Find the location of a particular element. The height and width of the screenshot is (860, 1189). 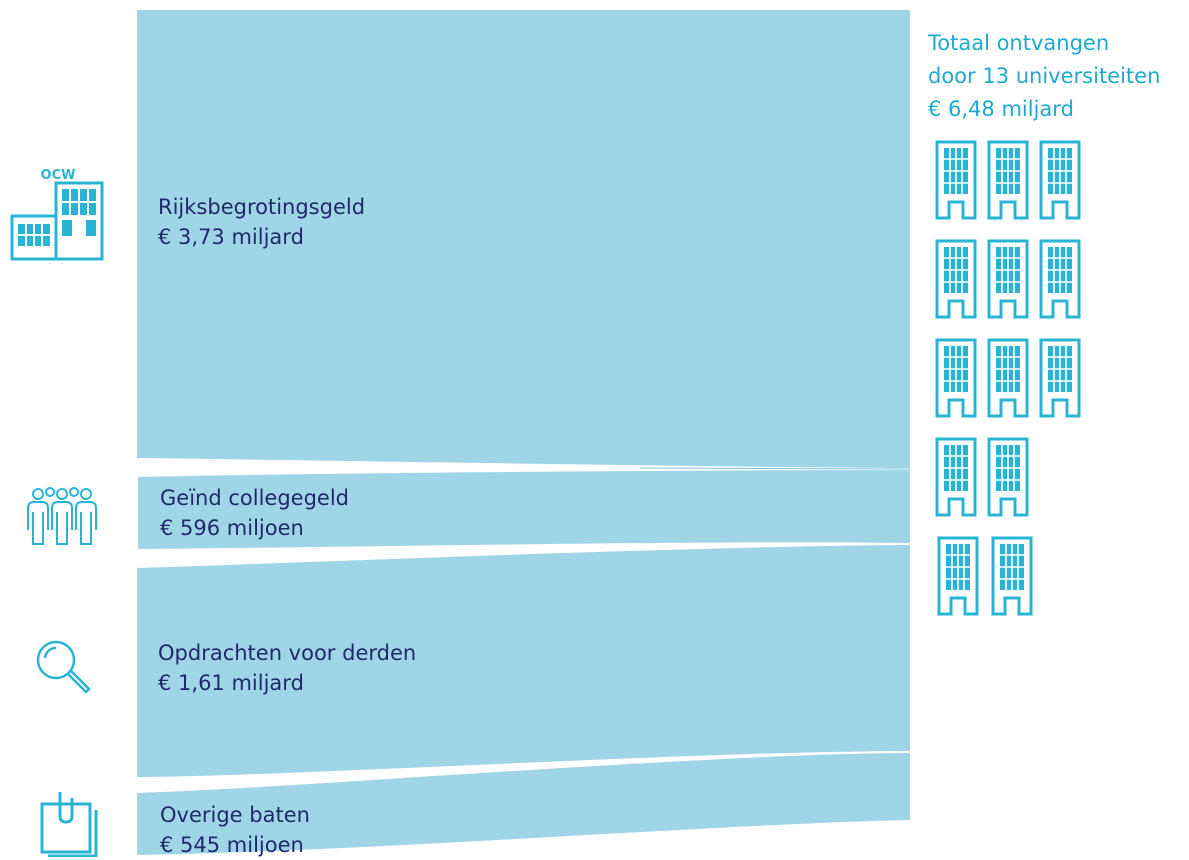

source-label-collegegeld: Geïnd collegegeld € 596 miljoen is located at coordinates (254, 513).